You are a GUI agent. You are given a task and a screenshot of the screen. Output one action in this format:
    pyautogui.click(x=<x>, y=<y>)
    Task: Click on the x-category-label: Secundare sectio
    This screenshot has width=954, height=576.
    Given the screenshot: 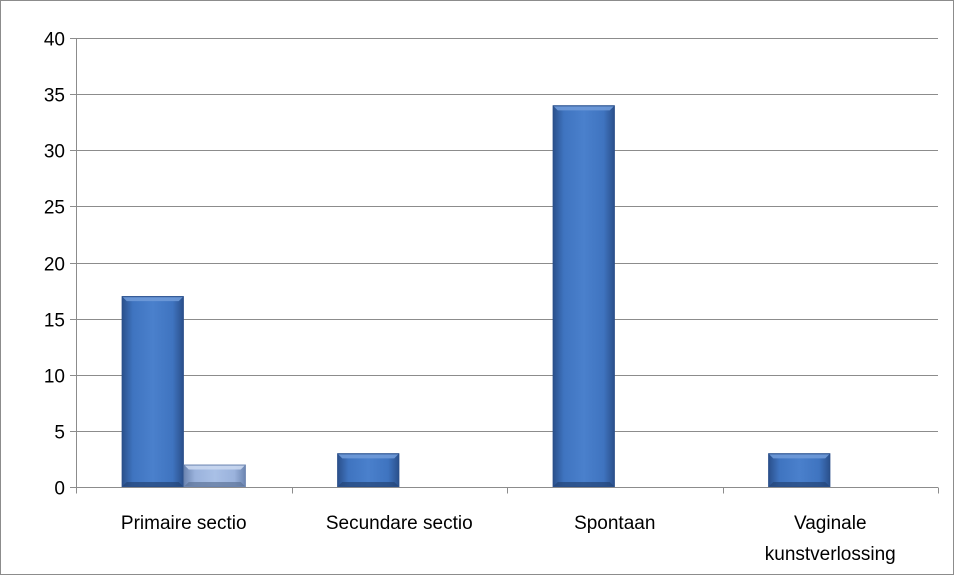 What is the action you would take?
    pyautogui.click(x=399, y=523)
    